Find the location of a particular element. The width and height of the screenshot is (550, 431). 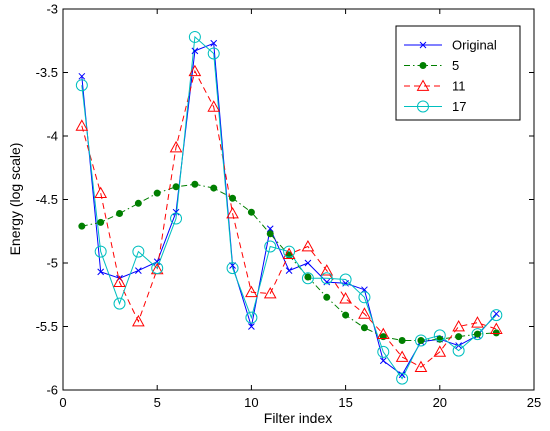

y-tick-label: -3 is located at coordinates (52, 9).